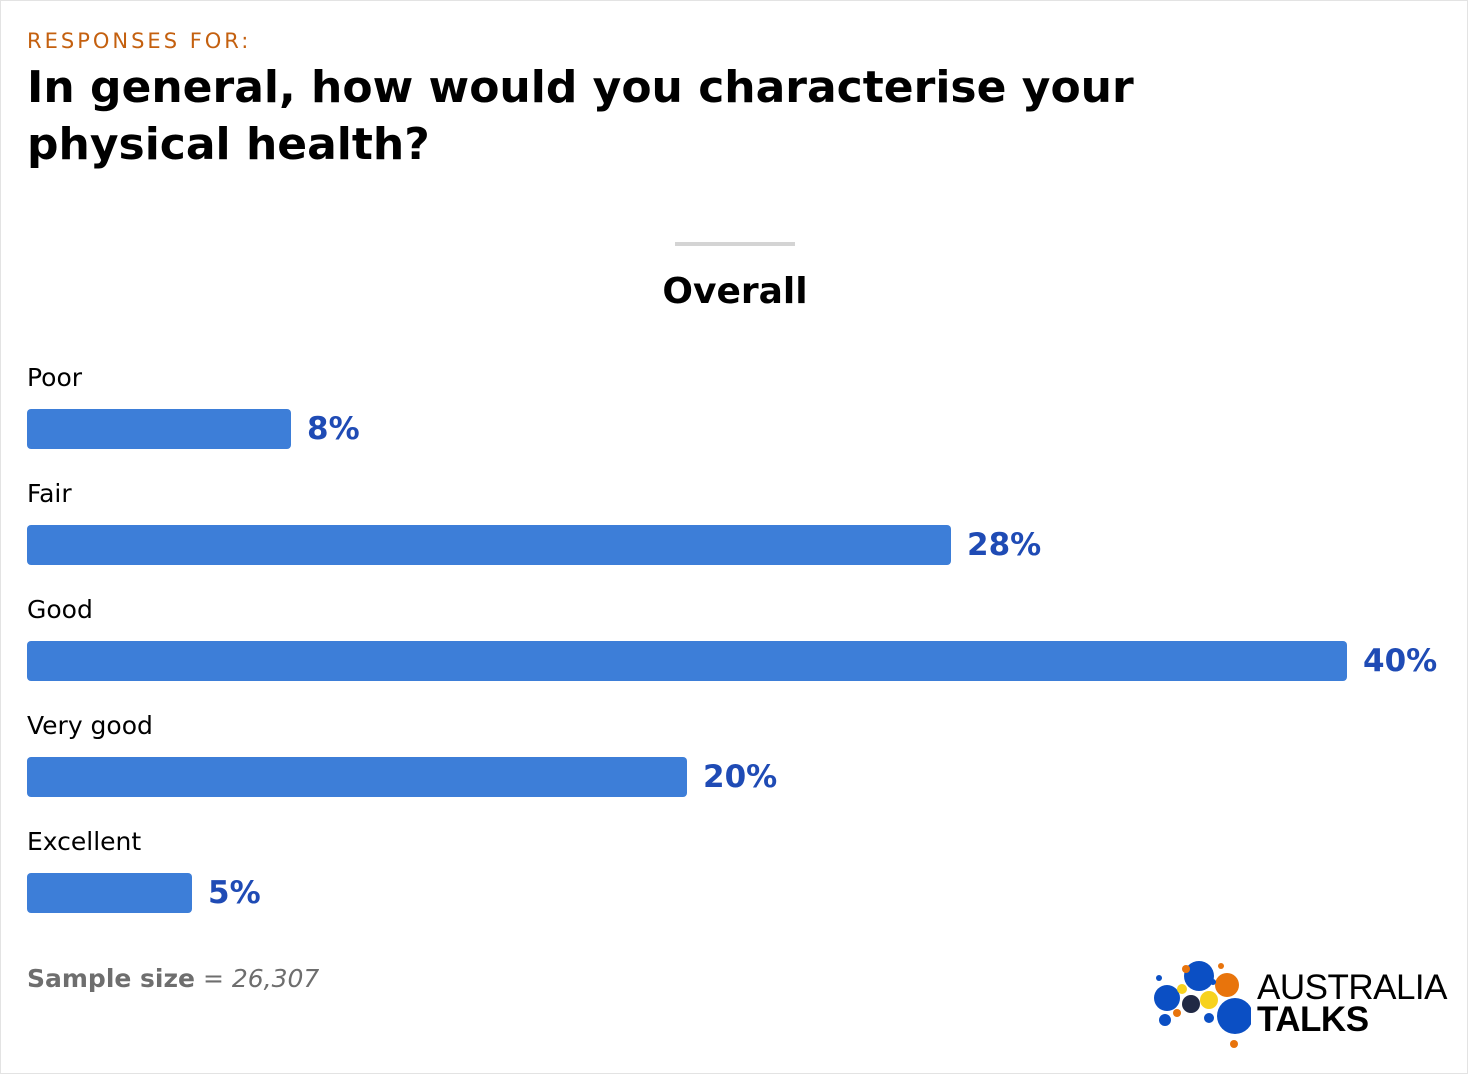 The height and width of the screenshot is (1074, 1468). I want to click on category-label: Excellent, so click(84, 841).